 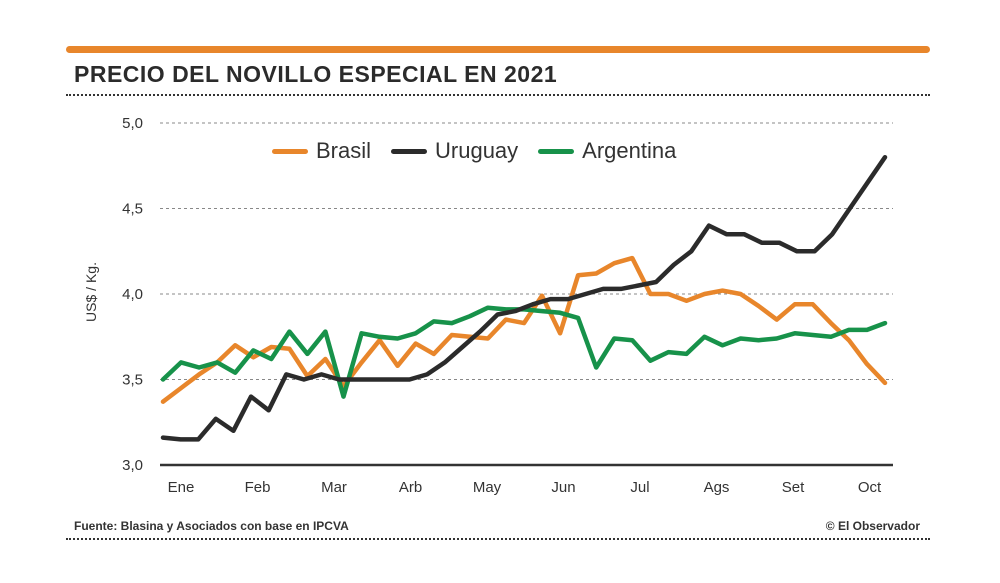 I want to click on legend-label-argentina: Argentina, so click(x=629, y=150).